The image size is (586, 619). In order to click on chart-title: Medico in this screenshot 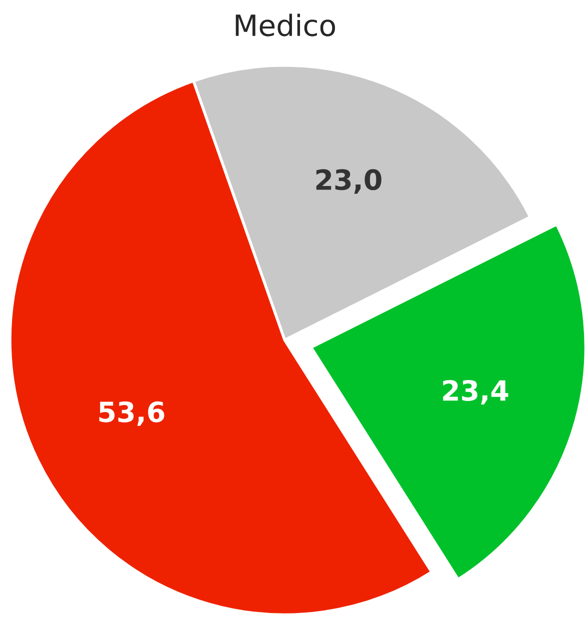, I will do `click(286, 25)`.